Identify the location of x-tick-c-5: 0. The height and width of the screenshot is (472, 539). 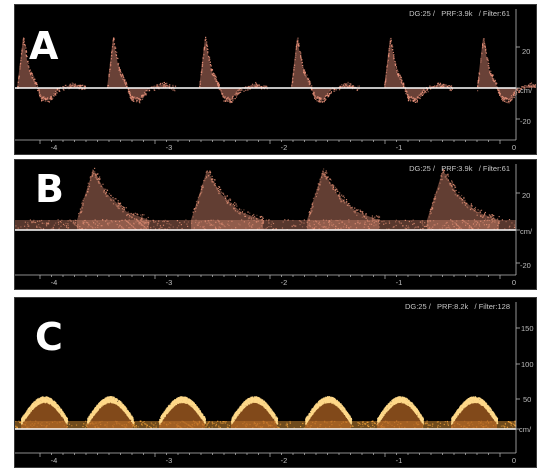
(514, 460).